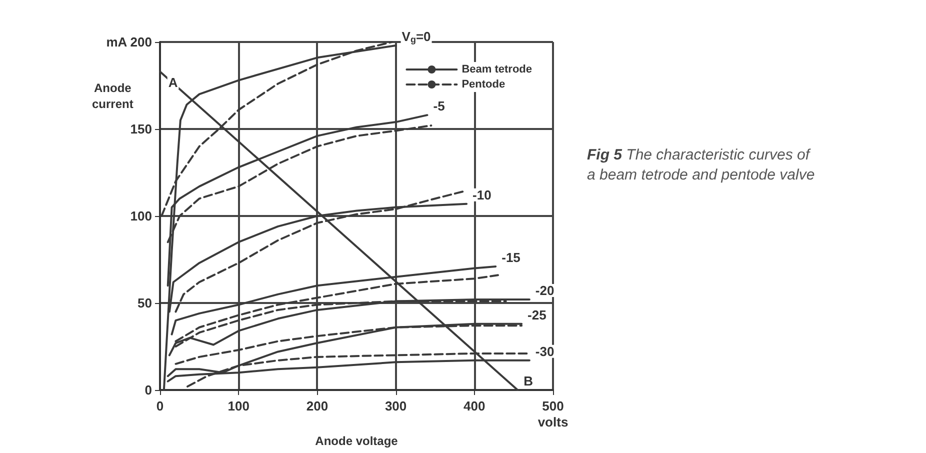  Describe the element at coordinates (356, 441) in the screenshot. I see `x-axis-title: Anode voltage` at that location.